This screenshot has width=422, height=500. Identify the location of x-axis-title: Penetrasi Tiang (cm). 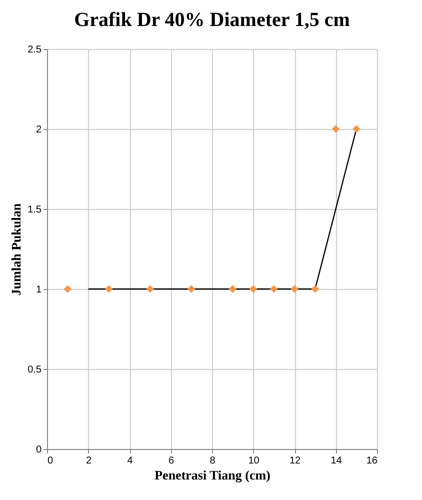
(212, 475).